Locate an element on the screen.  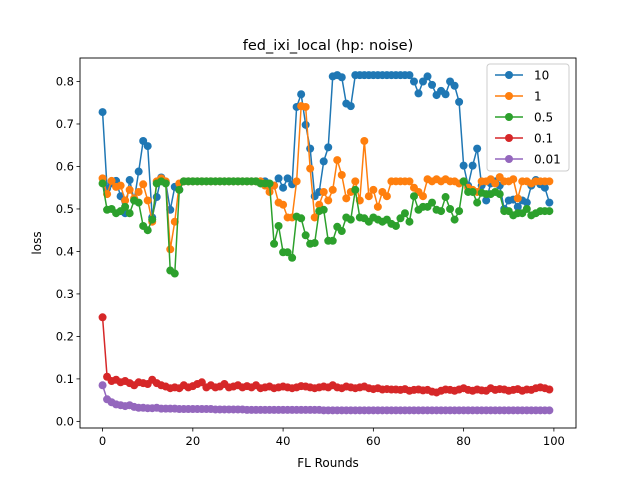
x-tick-label-5: 100 is located at coordinates (554, 441).